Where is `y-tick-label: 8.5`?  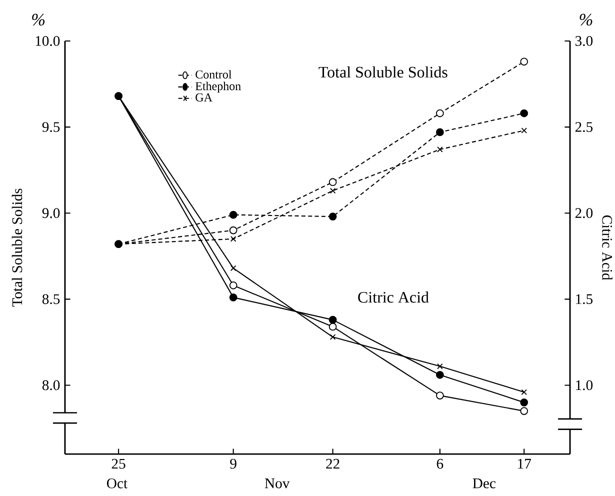 y-tick-label: 8.5 is located at coordinates (51, 299).